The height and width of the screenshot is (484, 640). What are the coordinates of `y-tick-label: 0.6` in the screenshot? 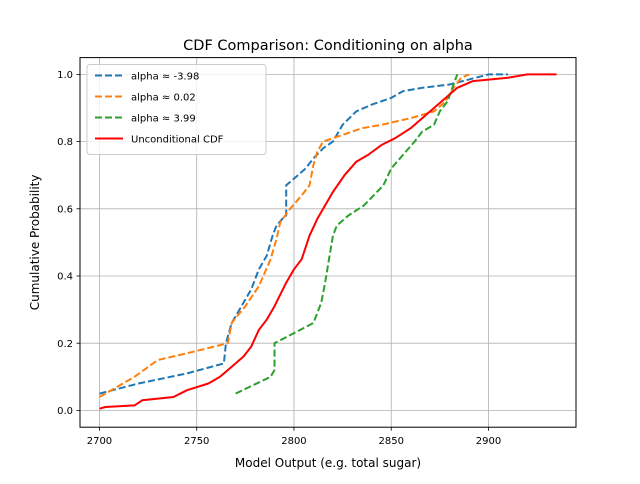 It's located at (65, 209).